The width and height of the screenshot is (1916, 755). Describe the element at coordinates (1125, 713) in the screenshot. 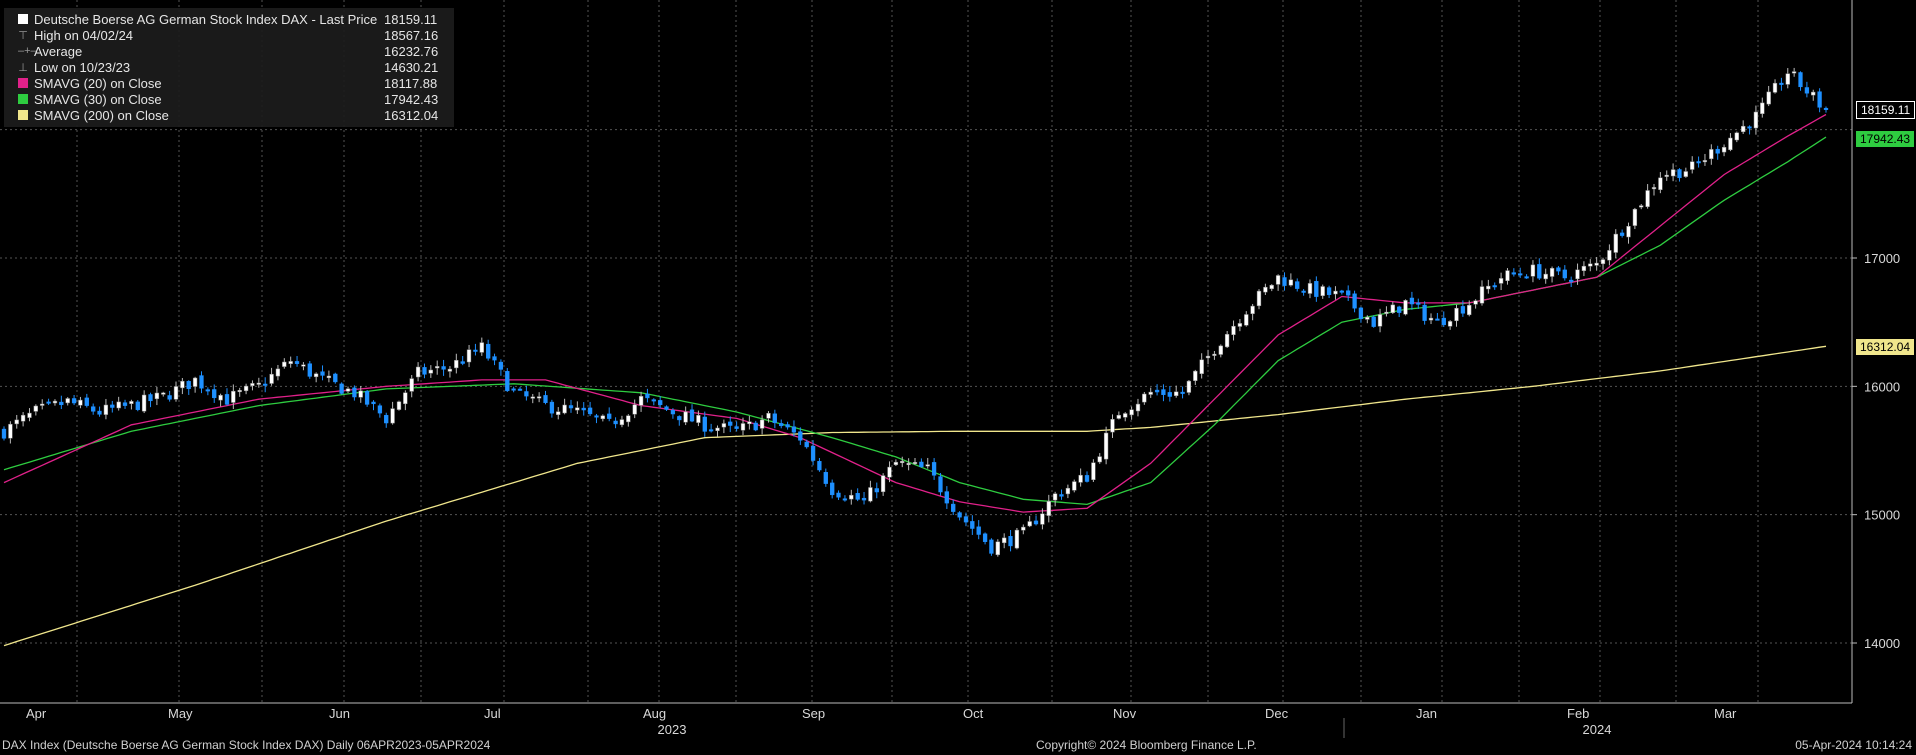

I see `month-label: Nov` at that location.